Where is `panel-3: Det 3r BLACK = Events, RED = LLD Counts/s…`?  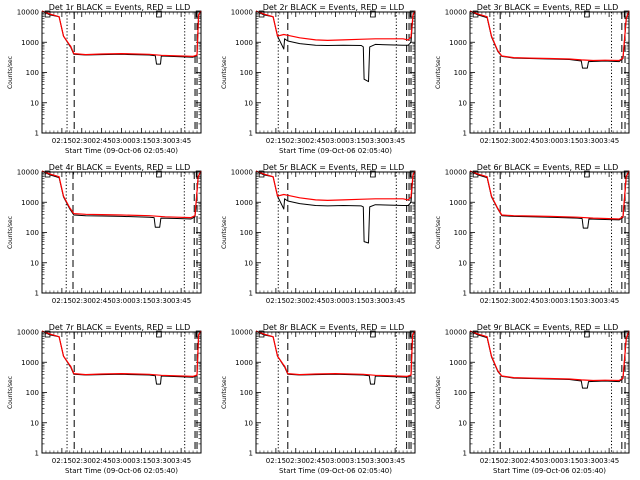 panel-3: Det 3r BLACK = Events, RED = LLD Counts/s… is located at coordinates (532, 74).